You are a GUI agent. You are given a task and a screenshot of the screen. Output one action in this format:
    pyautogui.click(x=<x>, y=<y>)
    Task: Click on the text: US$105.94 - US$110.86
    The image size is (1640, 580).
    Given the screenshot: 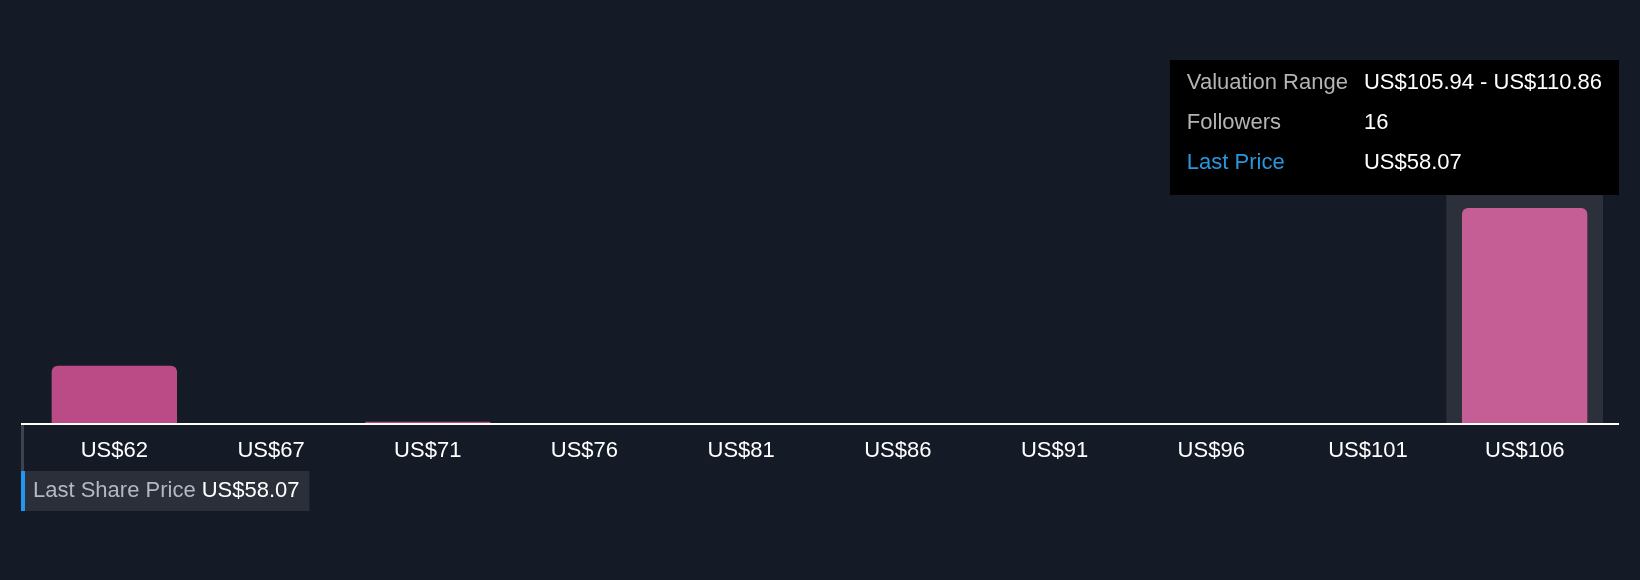 What is the action you would take?
    pyautogui.click(x=1482, y=82)
    